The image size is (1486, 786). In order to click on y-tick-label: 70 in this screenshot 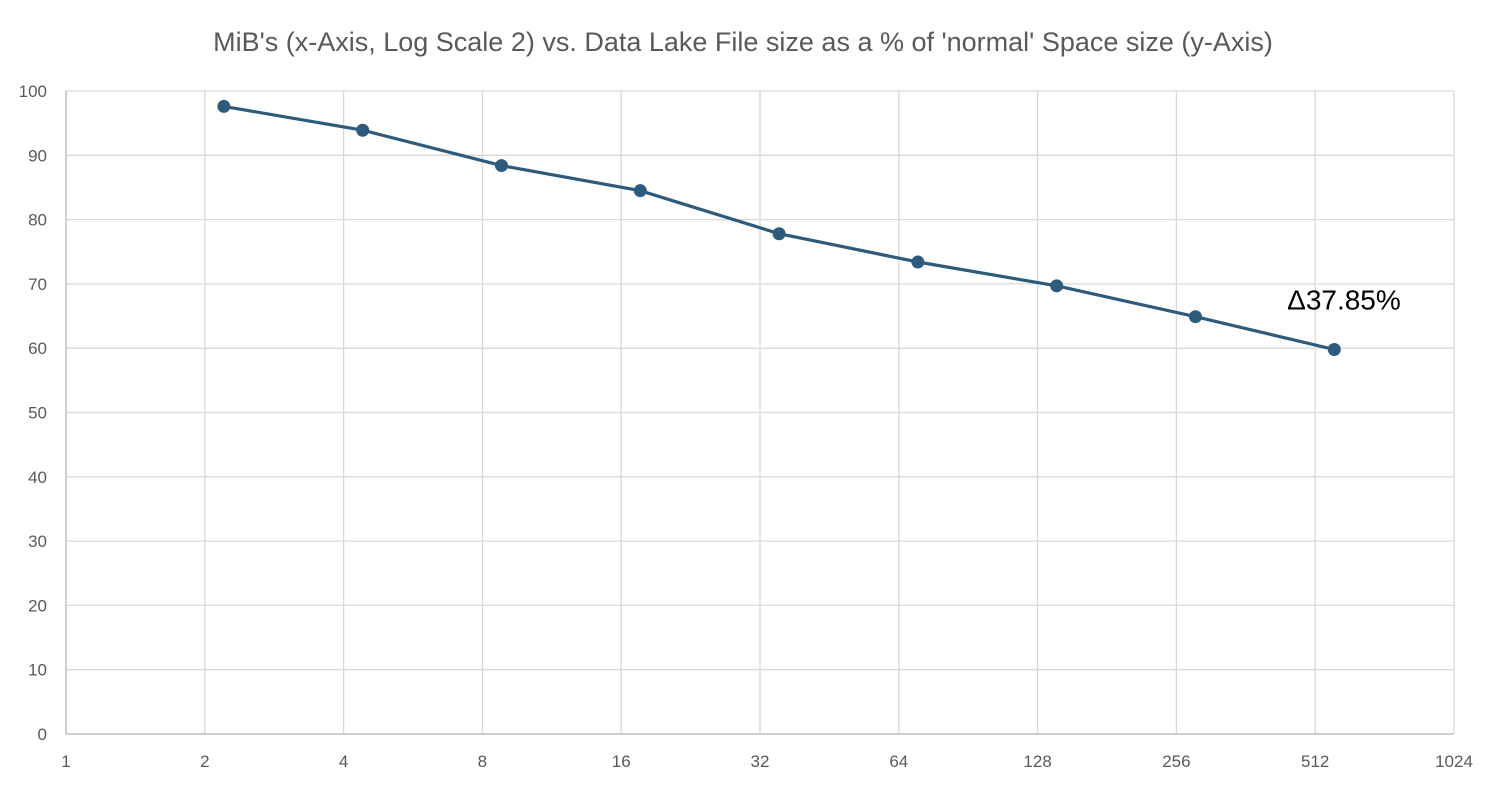, I will do `click(37, 284)`.